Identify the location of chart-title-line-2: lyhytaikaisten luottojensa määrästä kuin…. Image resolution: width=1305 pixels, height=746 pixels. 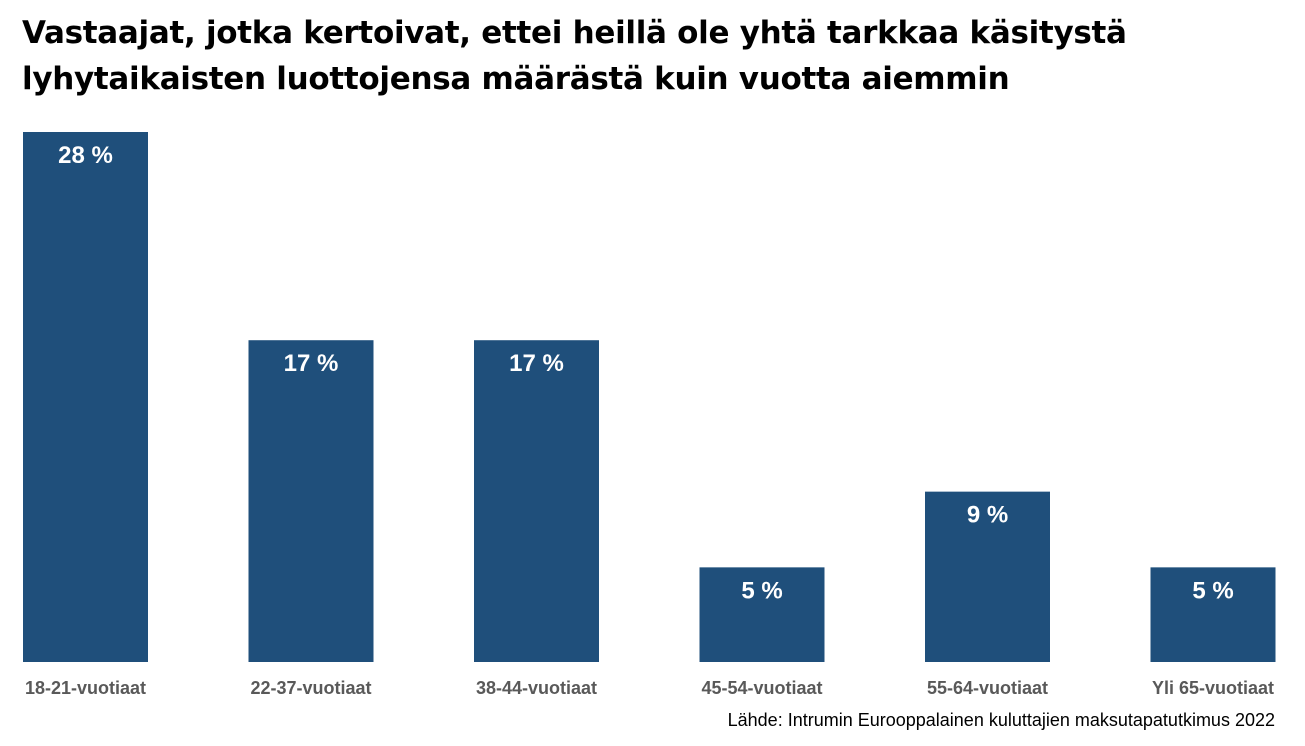
(516, 79).